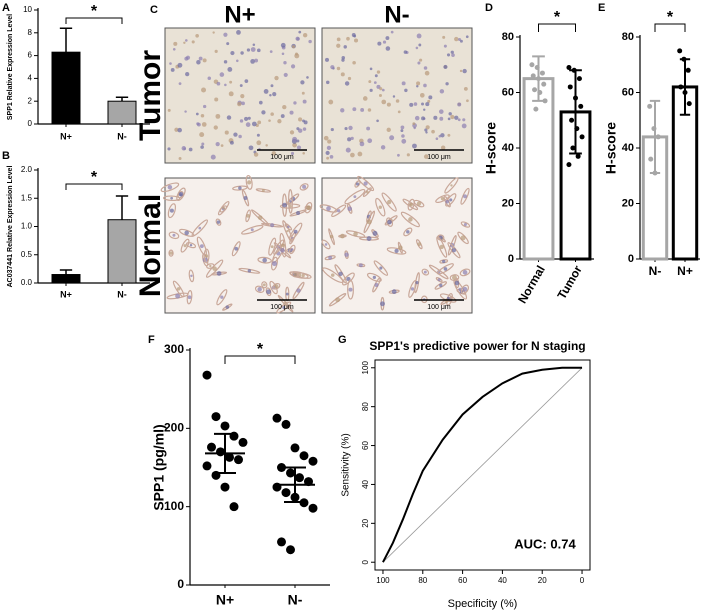 This screenshot has width=708, height=613. What do you see at coordinates (439, 157) in the screenshot?
I see `scale-bar-label: 100 μm` at bounding box center [439, 157].